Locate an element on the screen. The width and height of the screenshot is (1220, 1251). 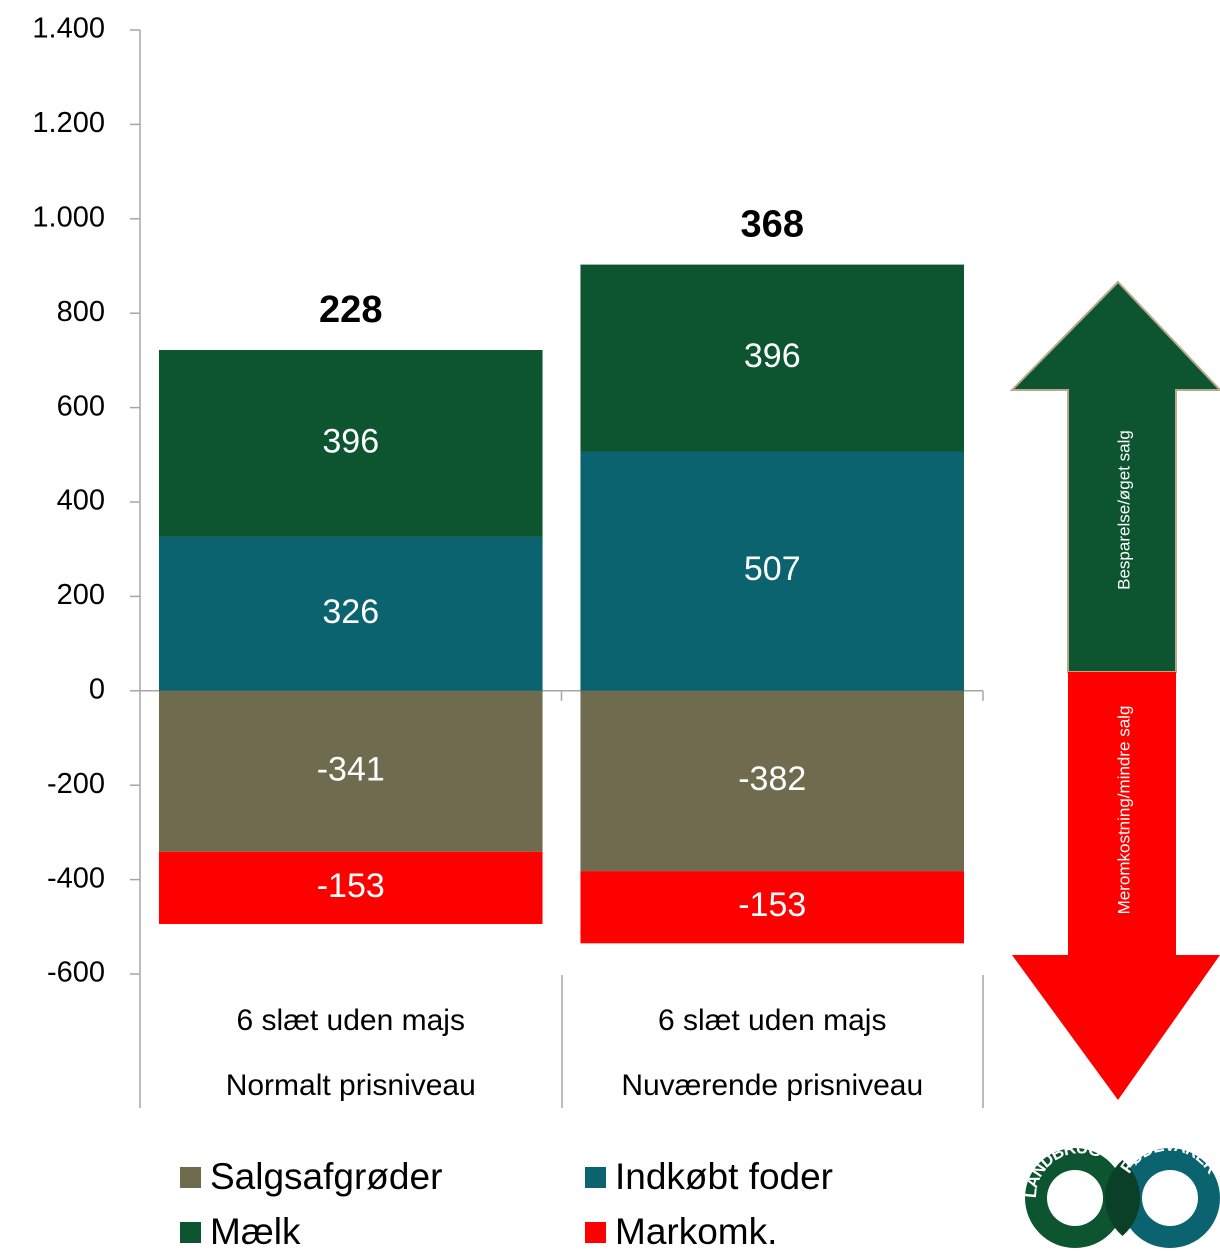
logo: LANDBRUG FØDEVARER is located at coordinates (1120, 1192).